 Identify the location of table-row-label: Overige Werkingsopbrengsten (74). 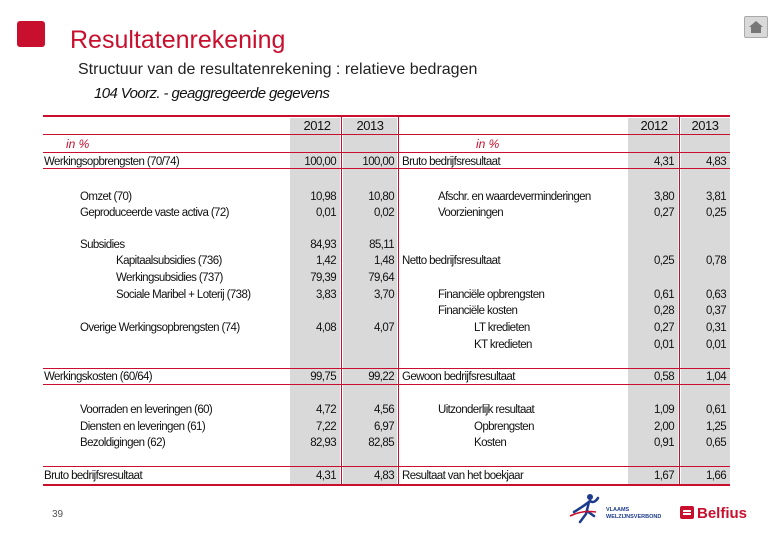
(160, 328).